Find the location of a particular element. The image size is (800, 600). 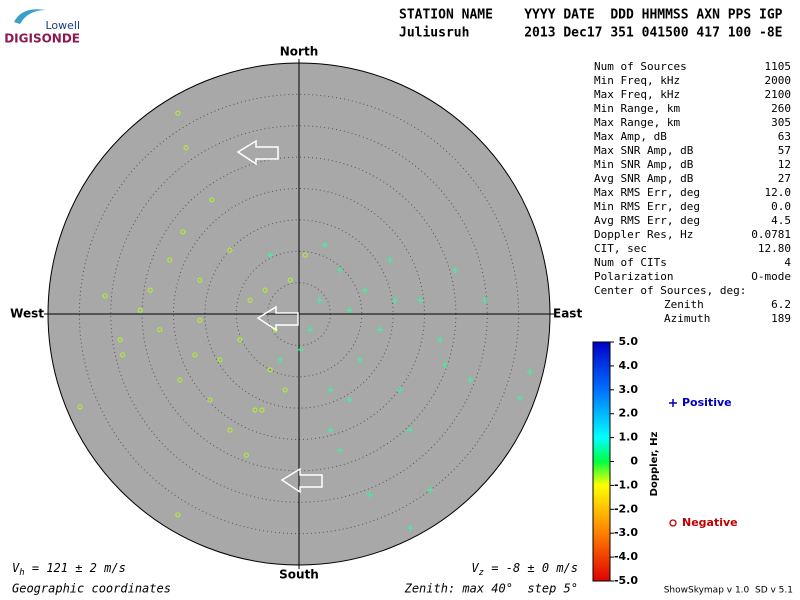

info-label: Avg SNR Amp, dB is located at coordinates (644, 178).